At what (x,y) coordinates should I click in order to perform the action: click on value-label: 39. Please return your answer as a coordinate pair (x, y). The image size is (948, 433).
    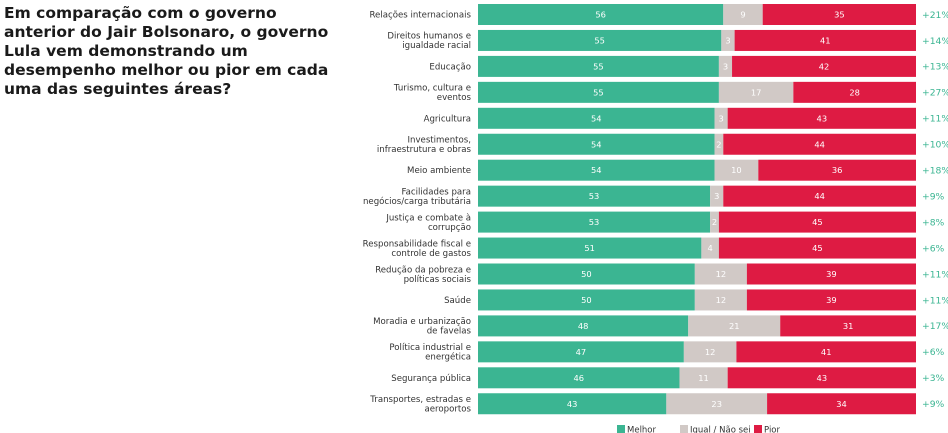
    Looking at the image, I should click on (831, 274).